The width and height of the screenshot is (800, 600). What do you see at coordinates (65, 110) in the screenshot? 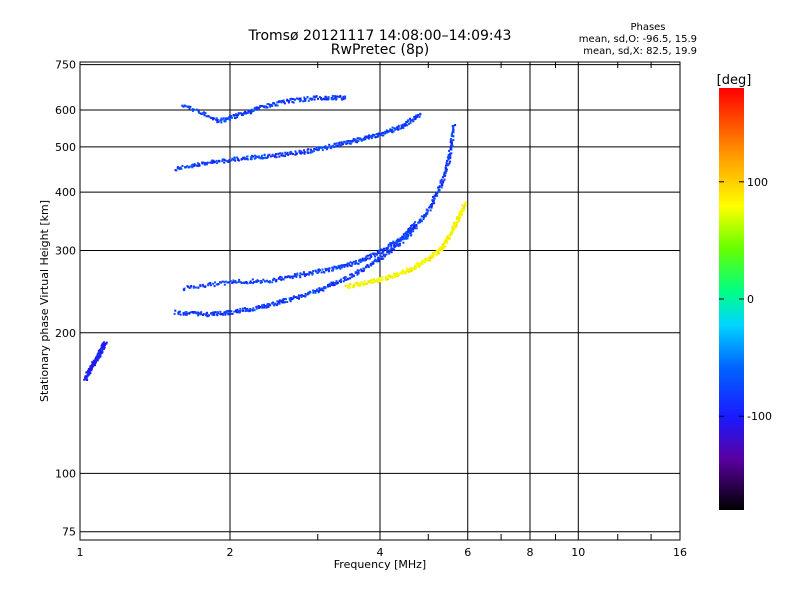
I see `y-tick-label: 600` at bounding box center [65, 110].